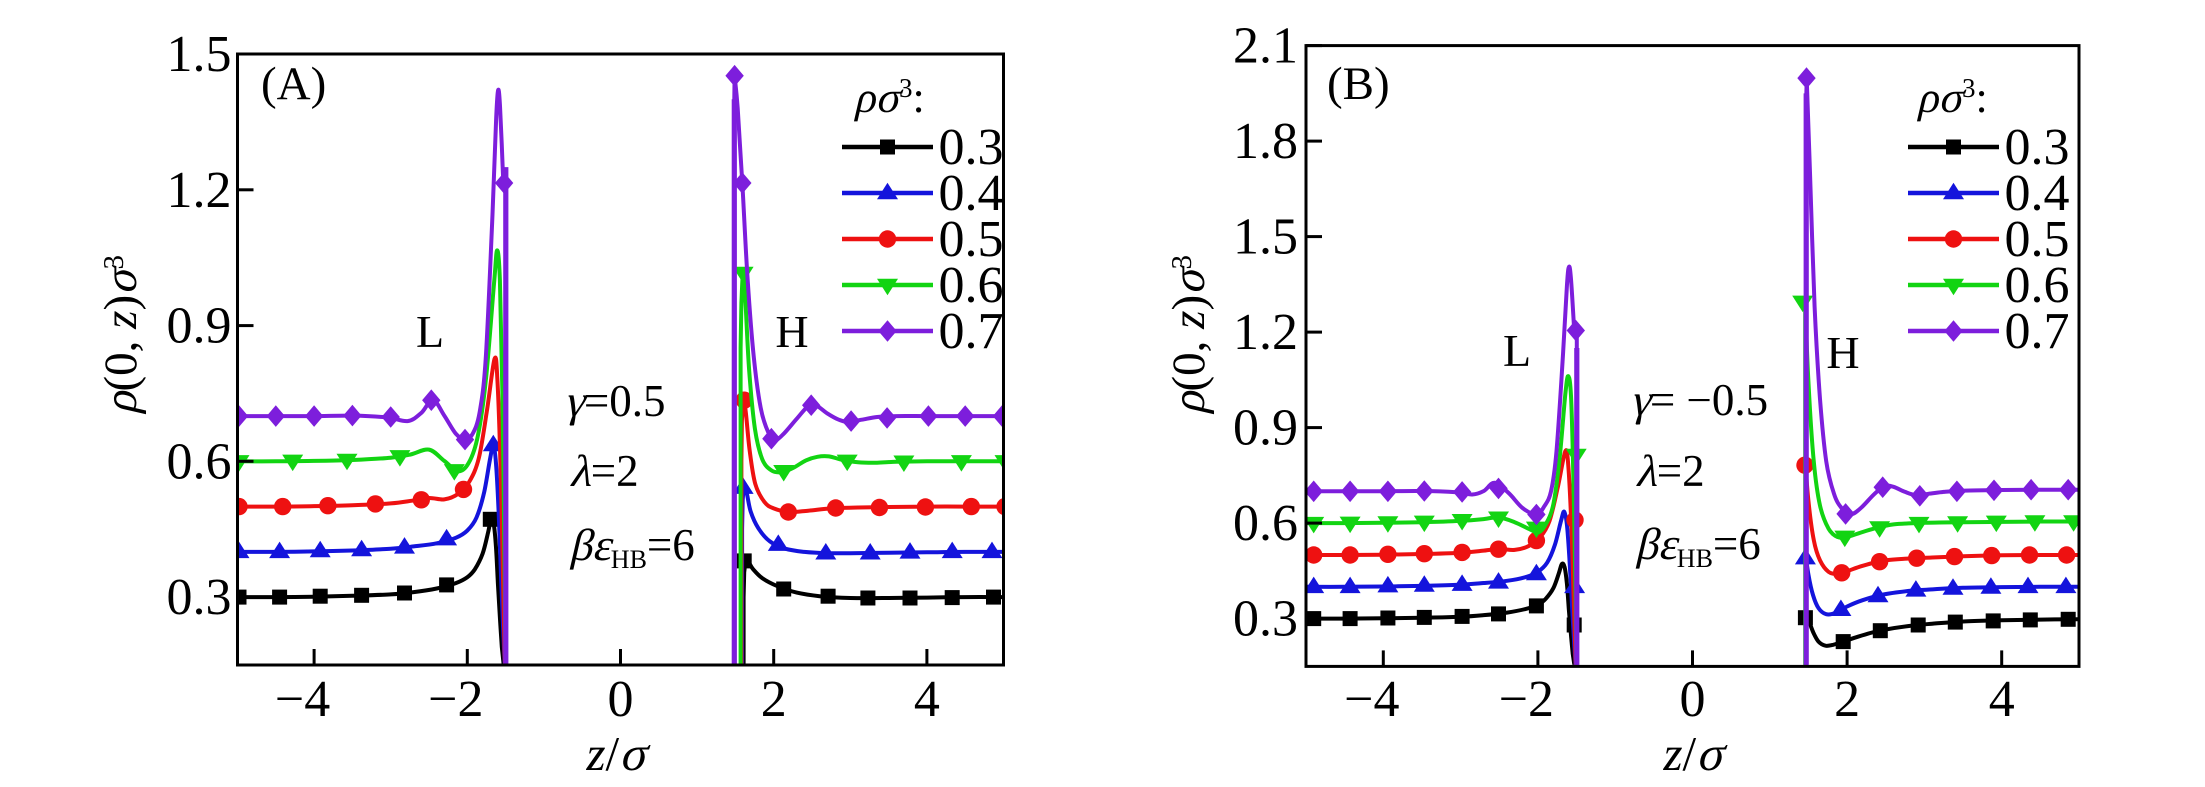 The height and width of the screenshot is (787, 2205). Describe the element at coordinates (625, 401) in the screenshot. I see `svg-text: =0.5` at that location.